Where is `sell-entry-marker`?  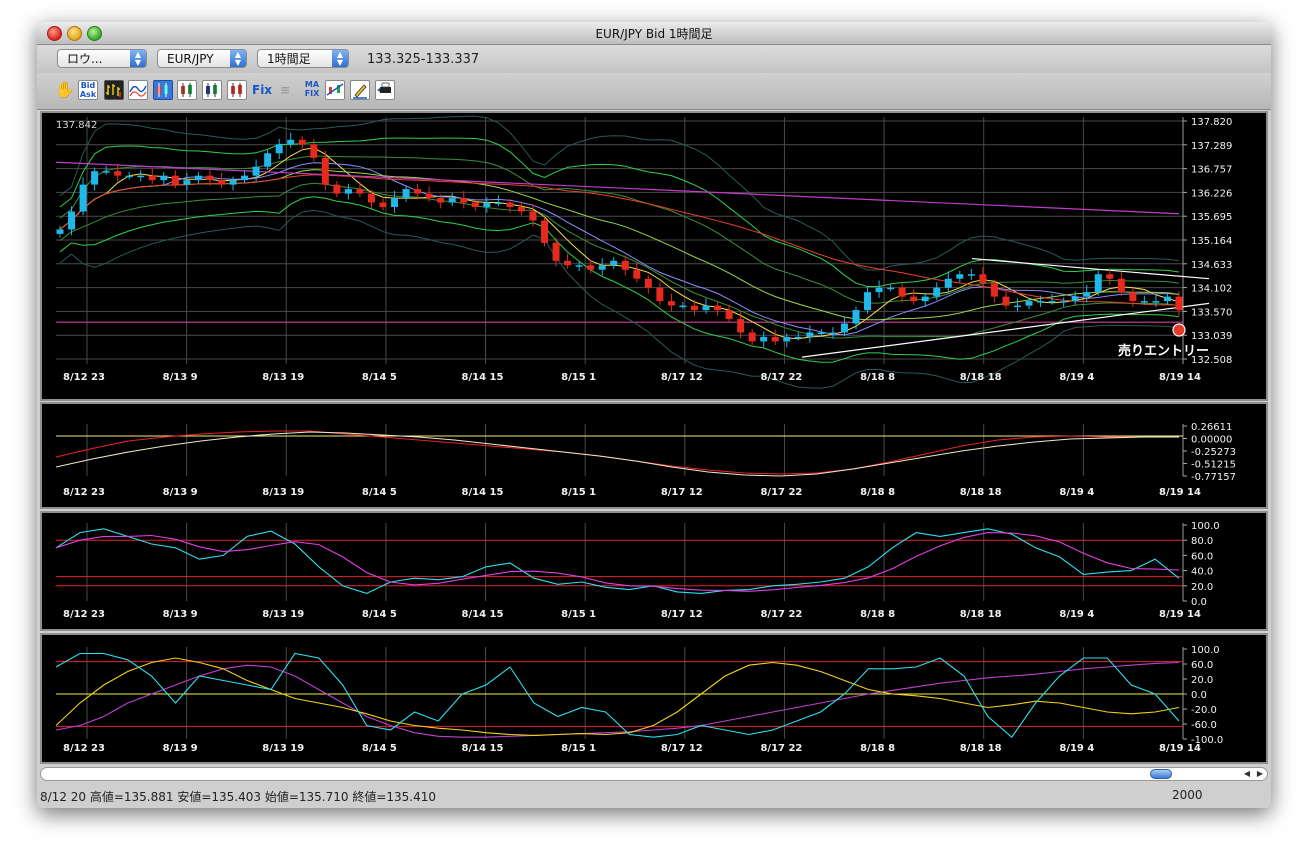
sell-entry-marker is located at coordinates (1179, 330).